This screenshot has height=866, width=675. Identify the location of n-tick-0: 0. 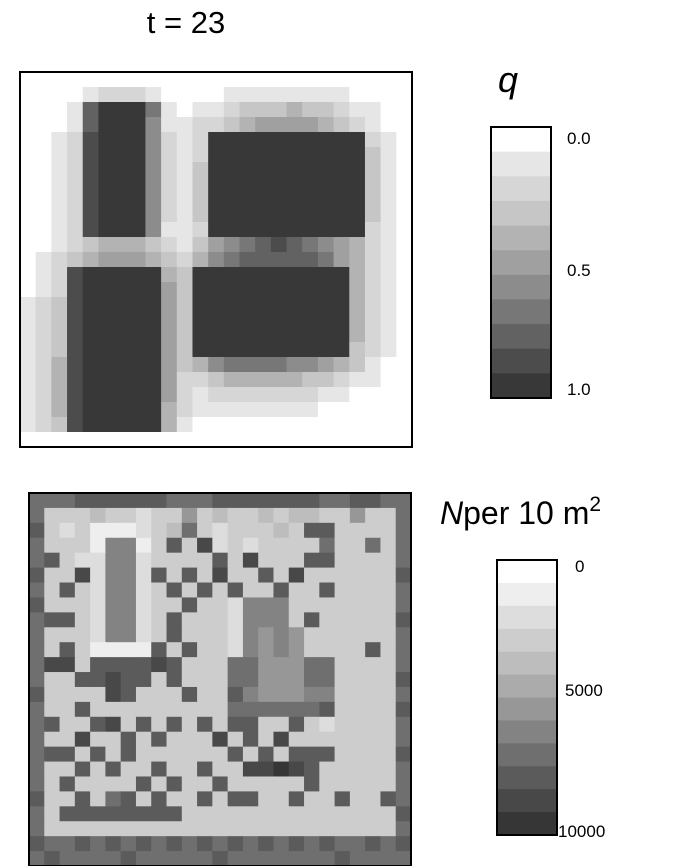
(580, 566).